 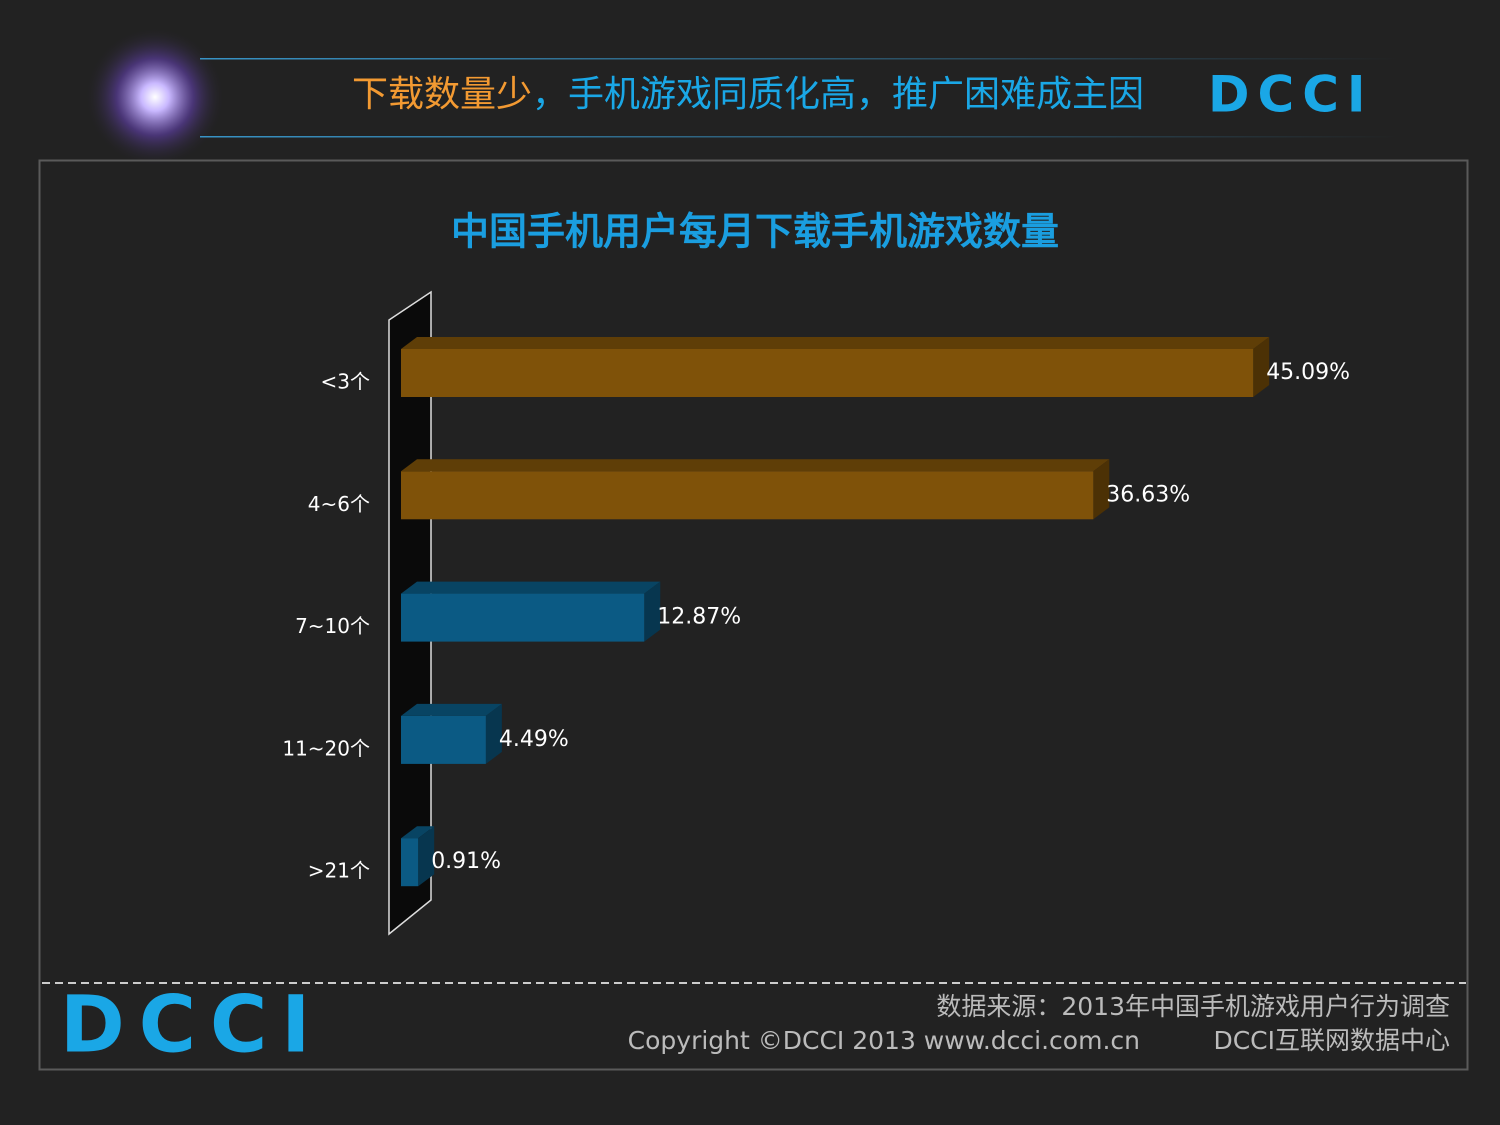 What do you see at coordinates (884, 1040) in the screenshot?
I see `footer-copyright: Copyright ©DCCI 2013 www.dcci.com.cn` at bounding box center [884, 1040].